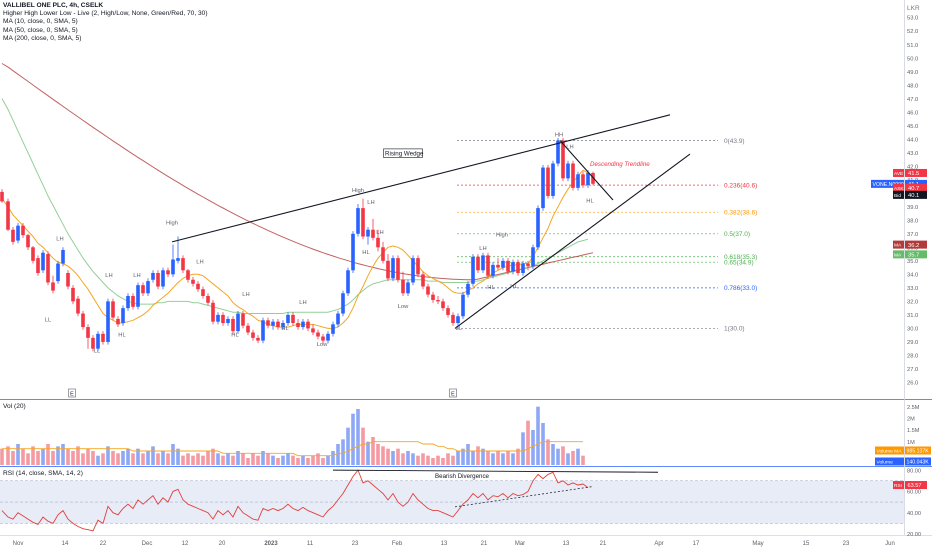 This screenshot has height=555, width=932. What do you see at coordinates (913, 174) in the screenshot?
I see `price-badge-value: 41.5` at bounding box center [913, 174].